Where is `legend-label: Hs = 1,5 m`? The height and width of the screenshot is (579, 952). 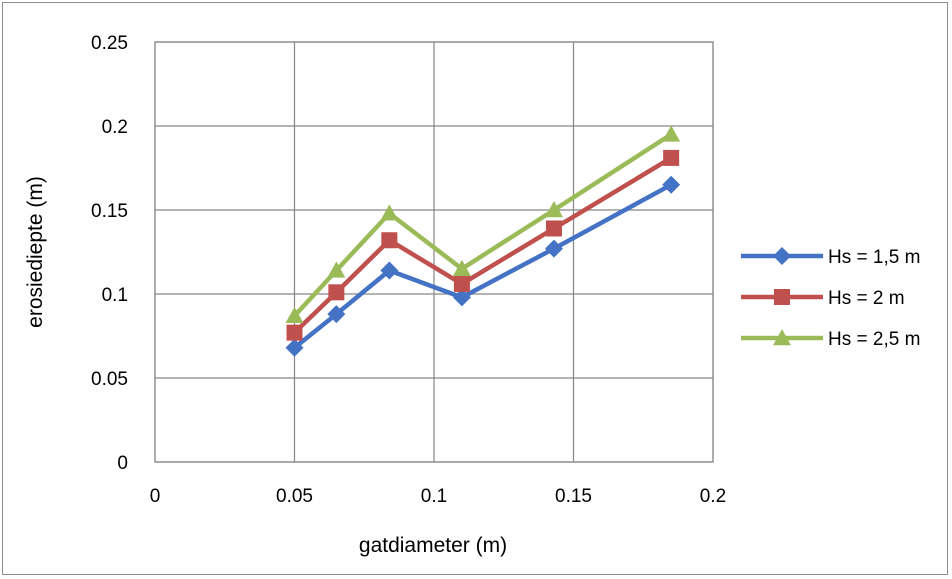 legend-label: Hs = 1,5 m is located at coordinates (874, 257).